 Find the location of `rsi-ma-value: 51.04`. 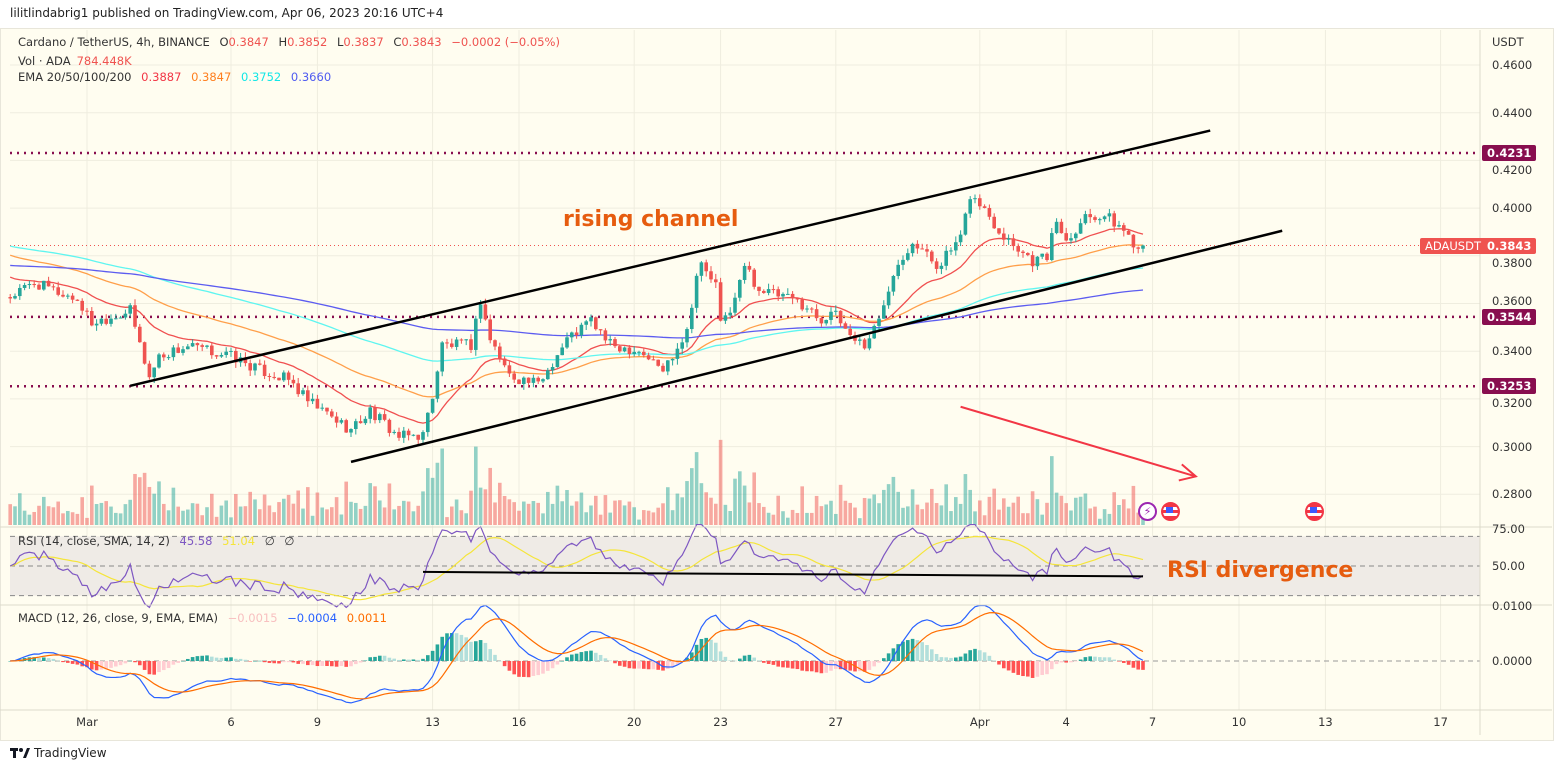

rsi-ma-value: 51.04 is located at coordinates (239, 541).